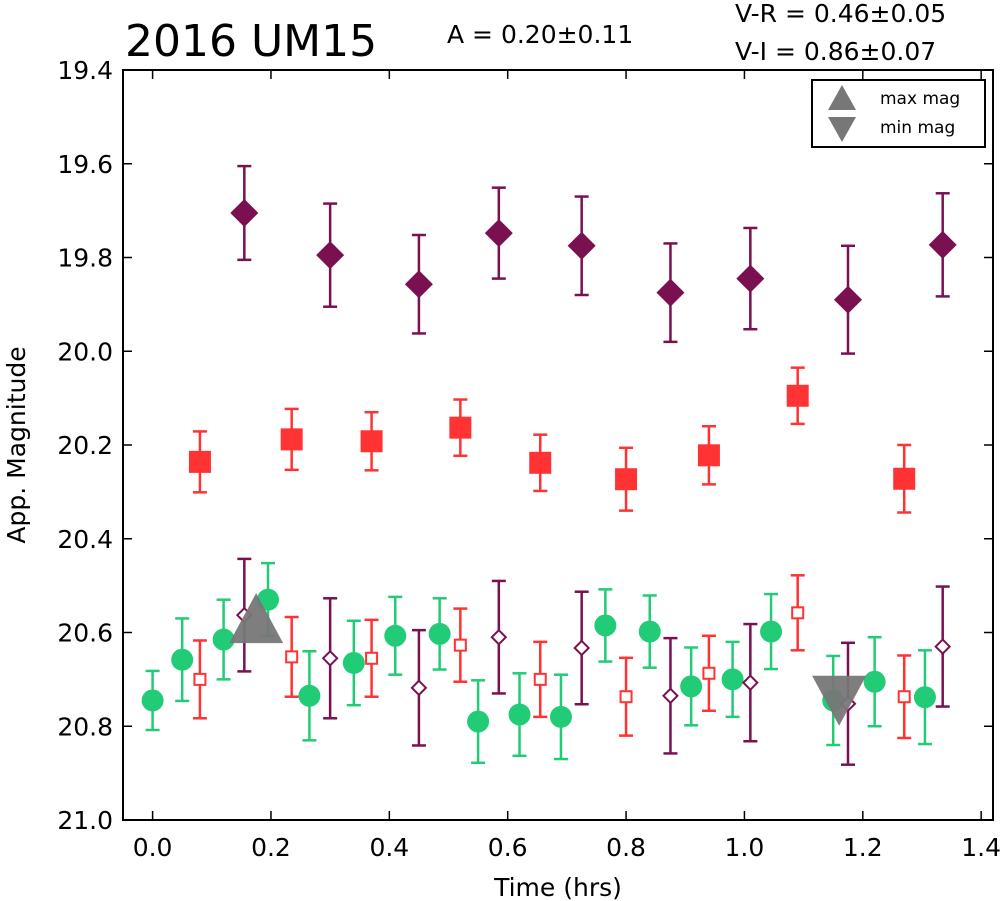 The width and height of the screenshot is (1000, 901). Describe the element at coordinates (16, 444) in the screenshot. I see `y-axis-label: App. Magnitude` at that location.